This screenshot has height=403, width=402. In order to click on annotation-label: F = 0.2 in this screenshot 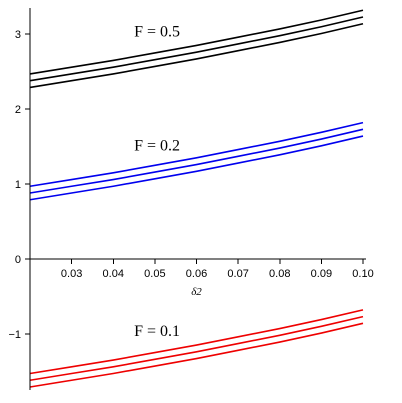, I will do `click(157, 145)`.